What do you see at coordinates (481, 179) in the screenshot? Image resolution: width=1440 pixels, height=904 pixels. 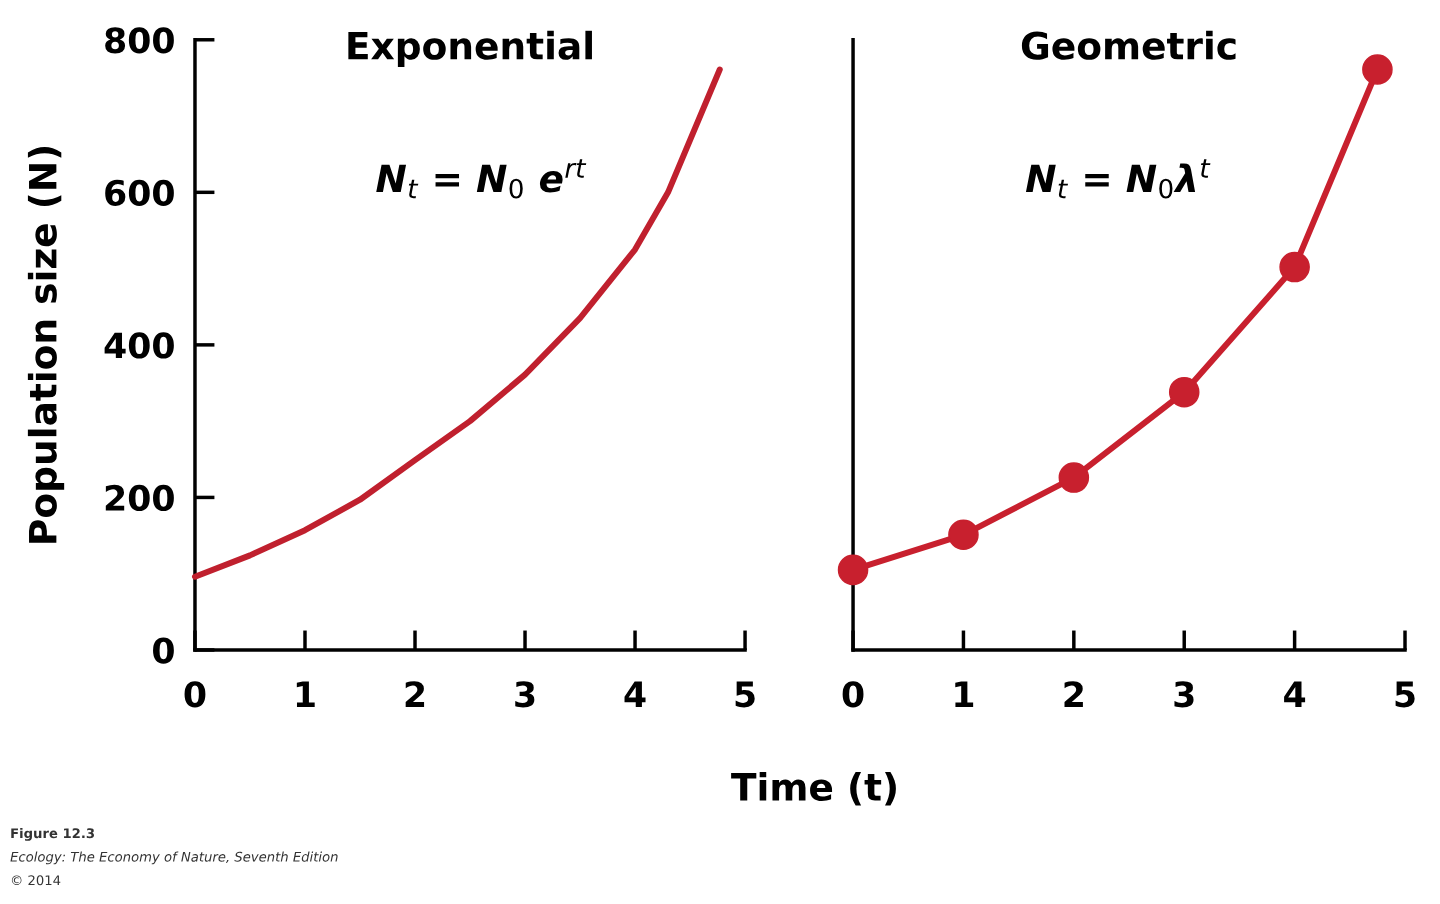 I see `annotation: N$_{t}$ = N$_{0}$ e$^{rt}$` at bounding box center [481, 179].